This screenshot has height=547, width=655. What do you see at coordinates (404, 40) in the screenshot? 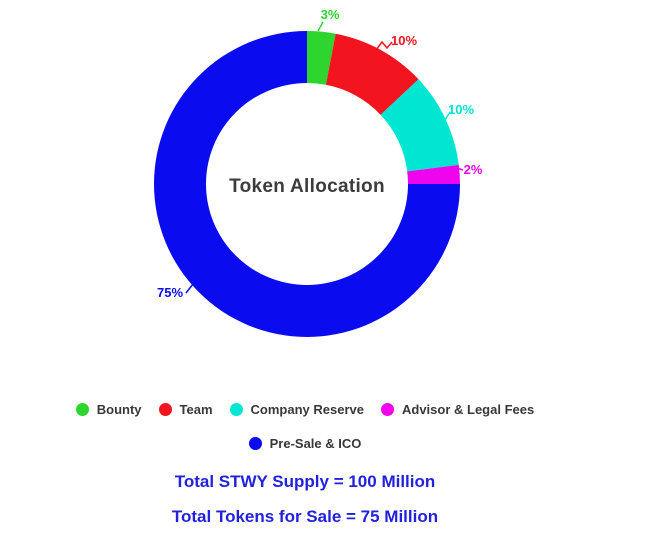
I see `percent-label-team: 10%` at bounding box center [404, 40].